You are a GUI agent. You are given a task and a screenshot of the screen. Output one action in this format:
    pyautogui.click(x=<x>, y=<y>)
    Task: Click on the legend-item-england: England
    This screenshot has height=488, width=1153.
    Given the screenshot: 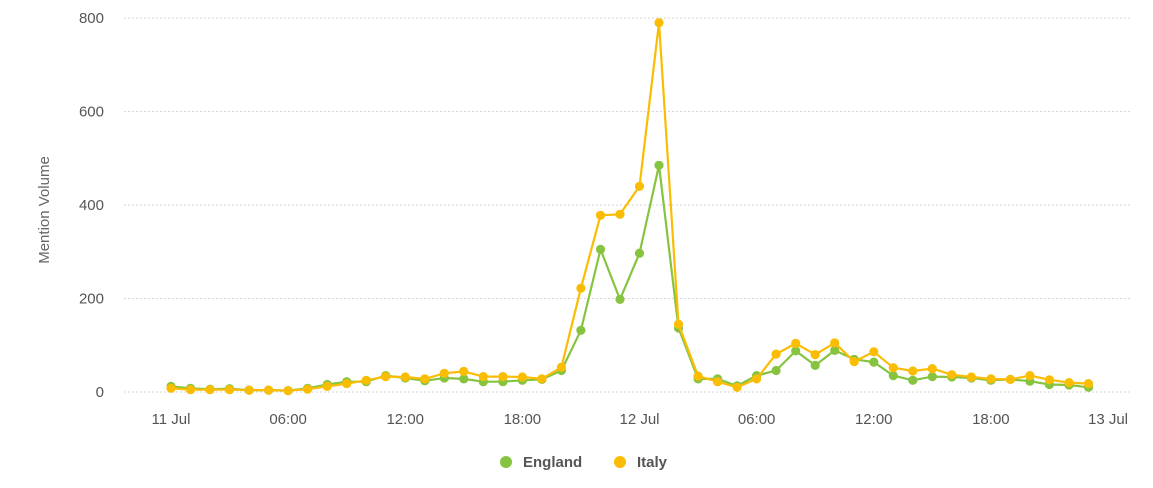 What is the action you would take?
    pyautogui.click(x=541, y=462)
    